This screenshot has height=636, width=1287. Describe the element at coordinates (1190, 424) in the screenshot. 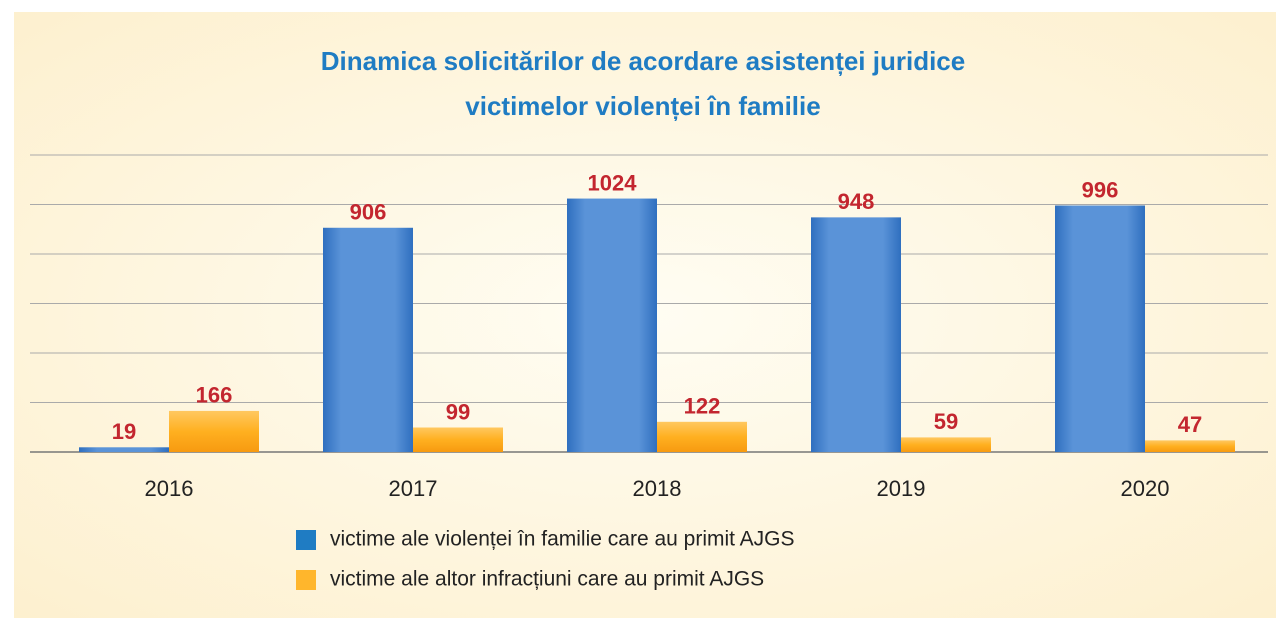

I see `value-label: 47` at that location.